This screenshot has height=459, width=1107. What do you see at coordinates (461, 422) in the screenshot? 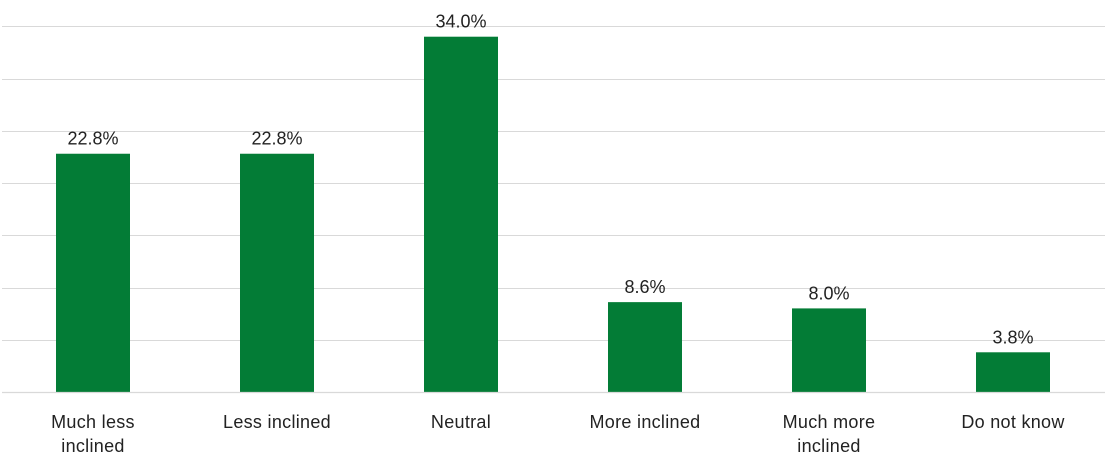
I see `x-tick-label: Neutral` at bounding box center [461, 422].